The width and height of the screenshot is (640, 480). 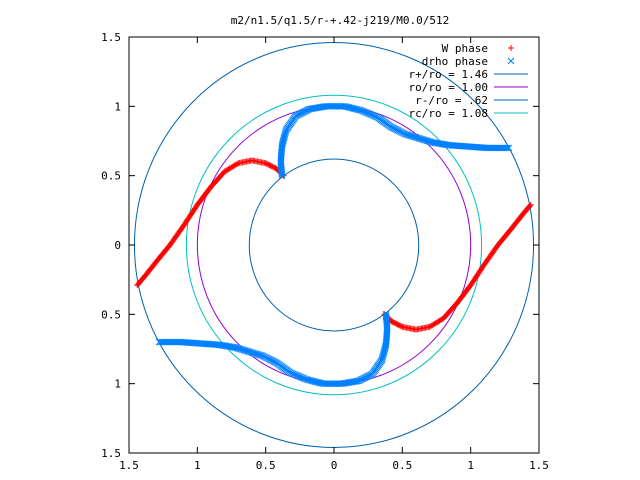 I want to click on x-tick-label: 0, so click(x=334, y=465).